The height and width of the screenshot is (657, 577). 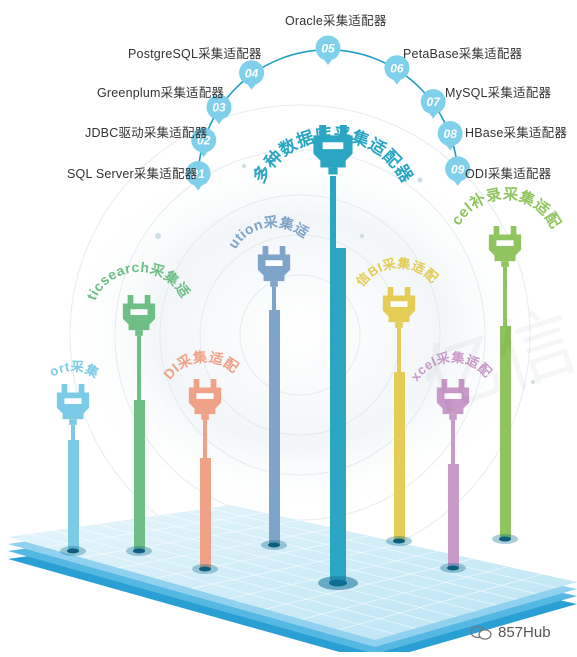 I want to click on arc-pin: 08, so click(x=450, y=136).